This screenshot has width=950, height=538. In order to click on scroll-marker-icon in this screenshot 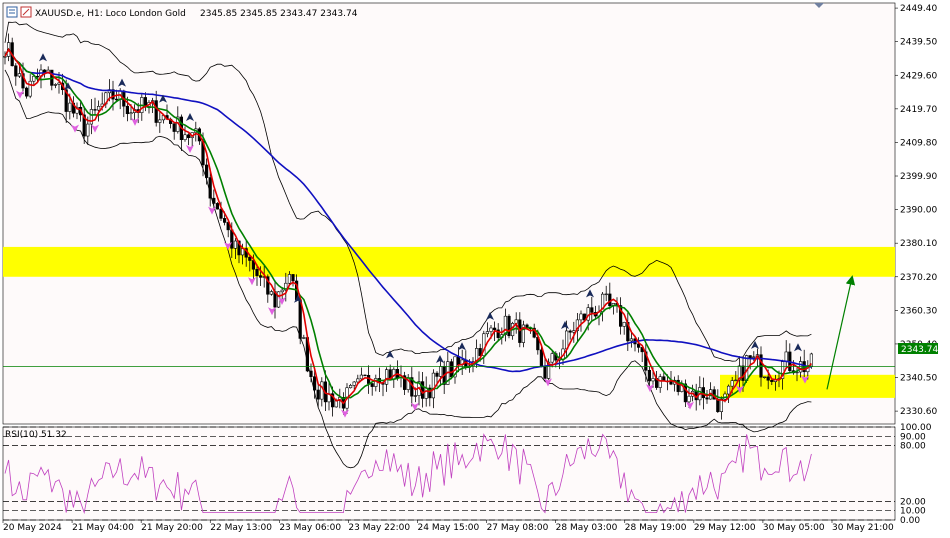, I will do `click(819, 5)`.